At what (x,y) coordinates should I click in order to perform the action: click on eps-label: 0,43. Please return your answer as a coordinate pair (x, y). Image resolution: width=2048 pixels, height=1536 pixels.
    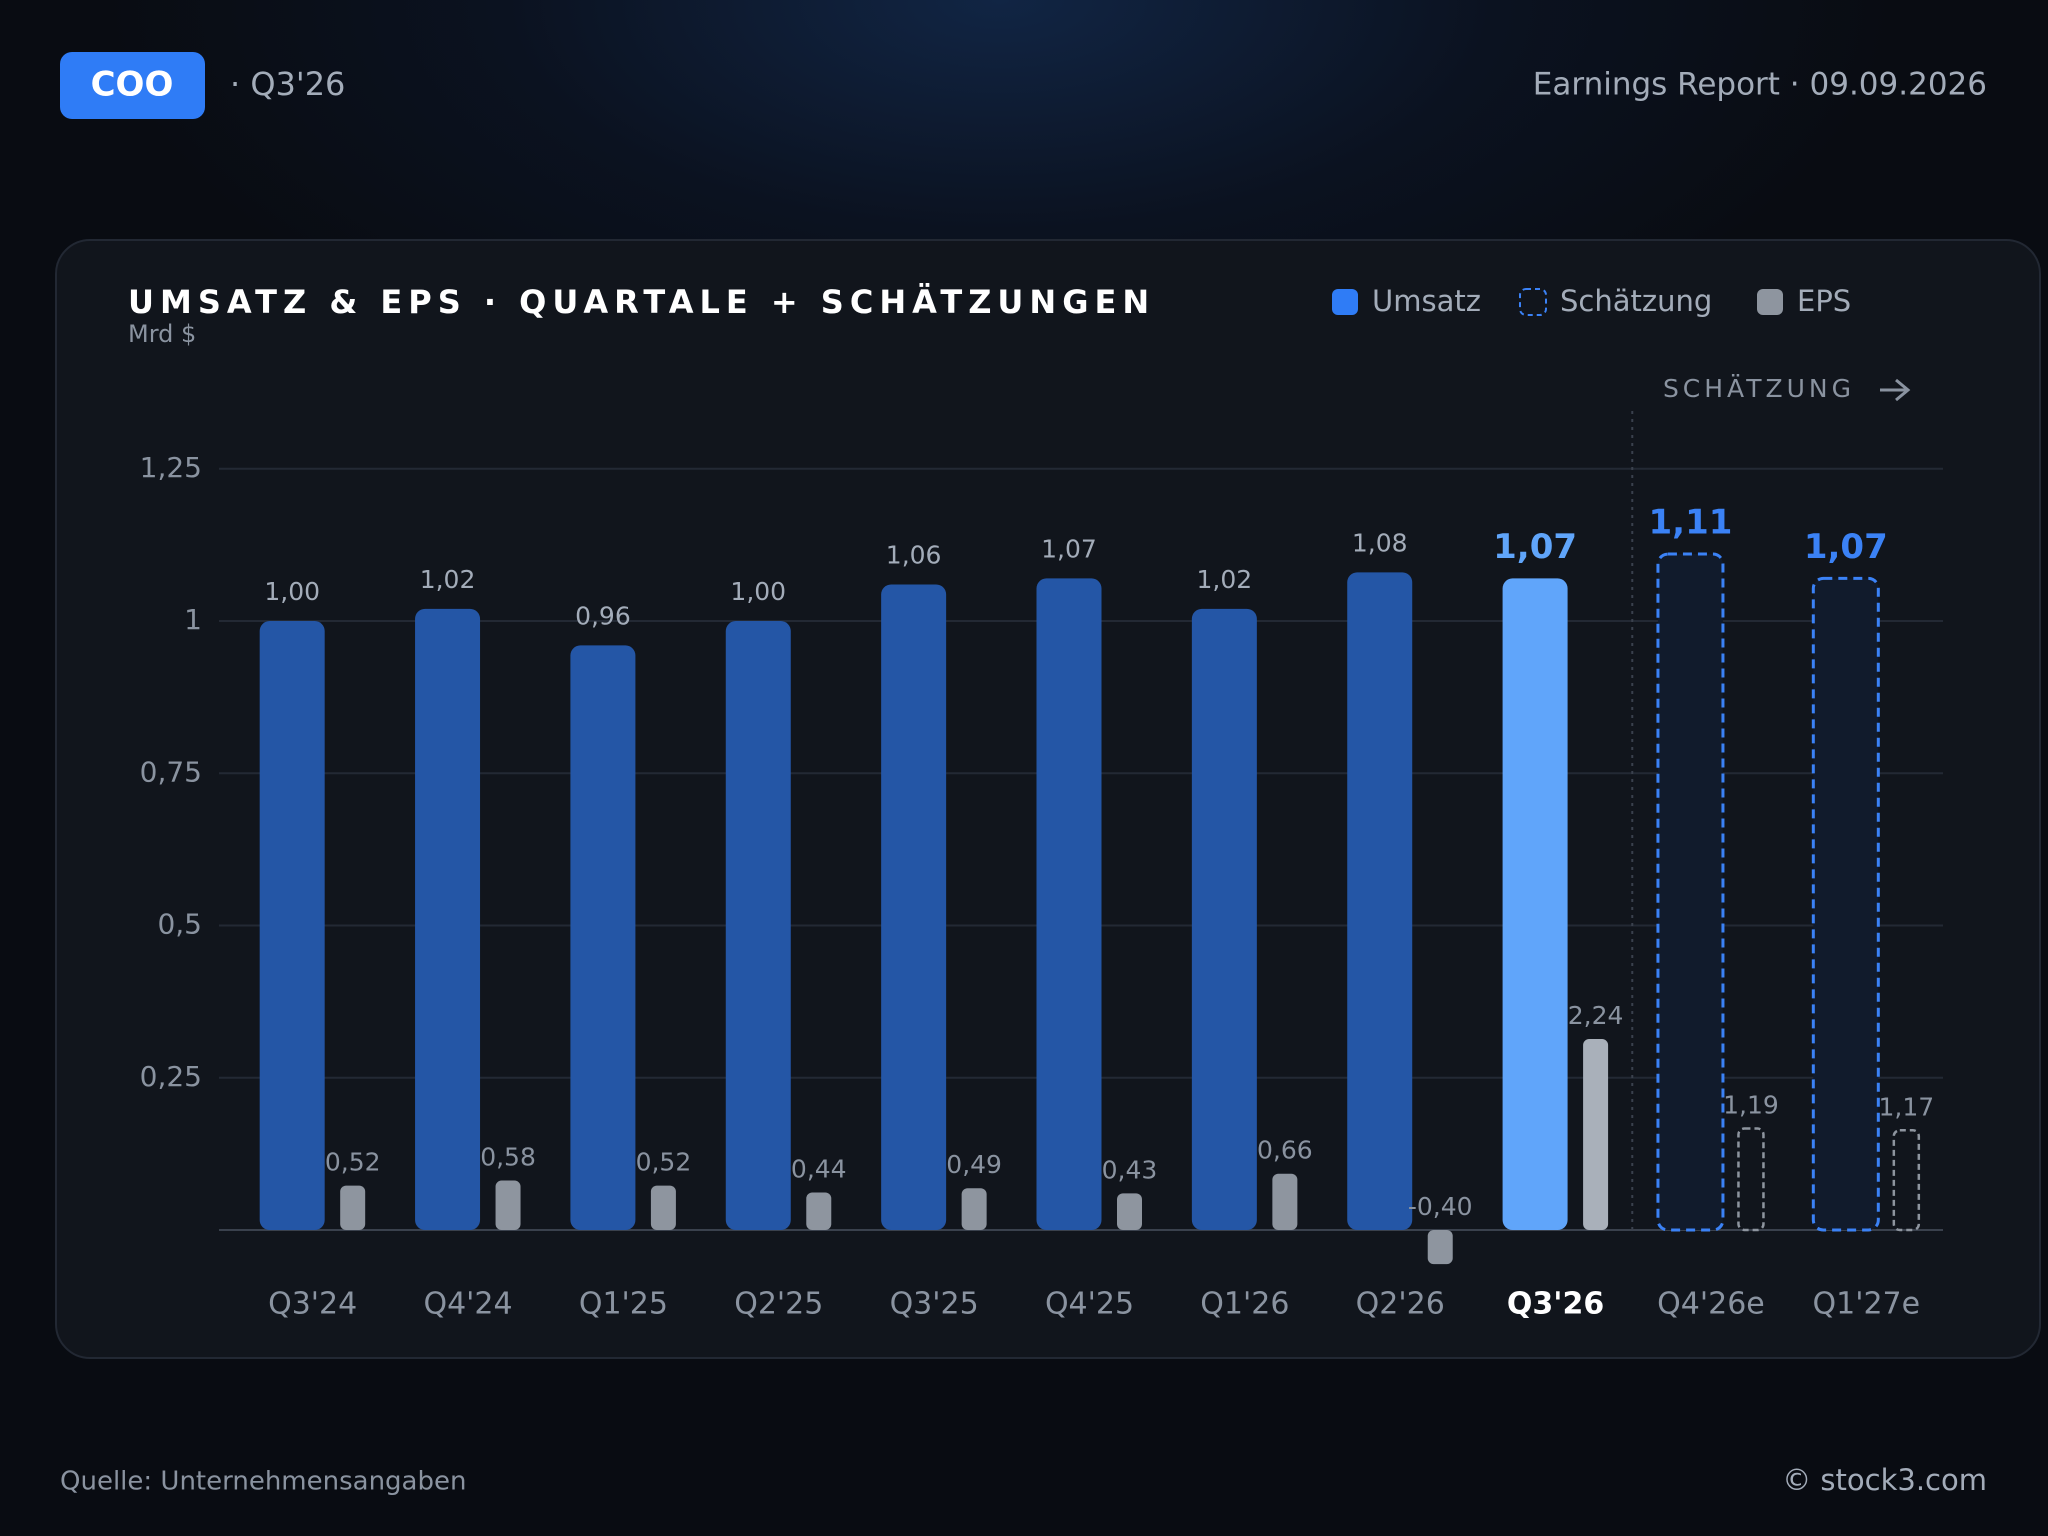
    Looking at the image, I should click on (1130, 1169).